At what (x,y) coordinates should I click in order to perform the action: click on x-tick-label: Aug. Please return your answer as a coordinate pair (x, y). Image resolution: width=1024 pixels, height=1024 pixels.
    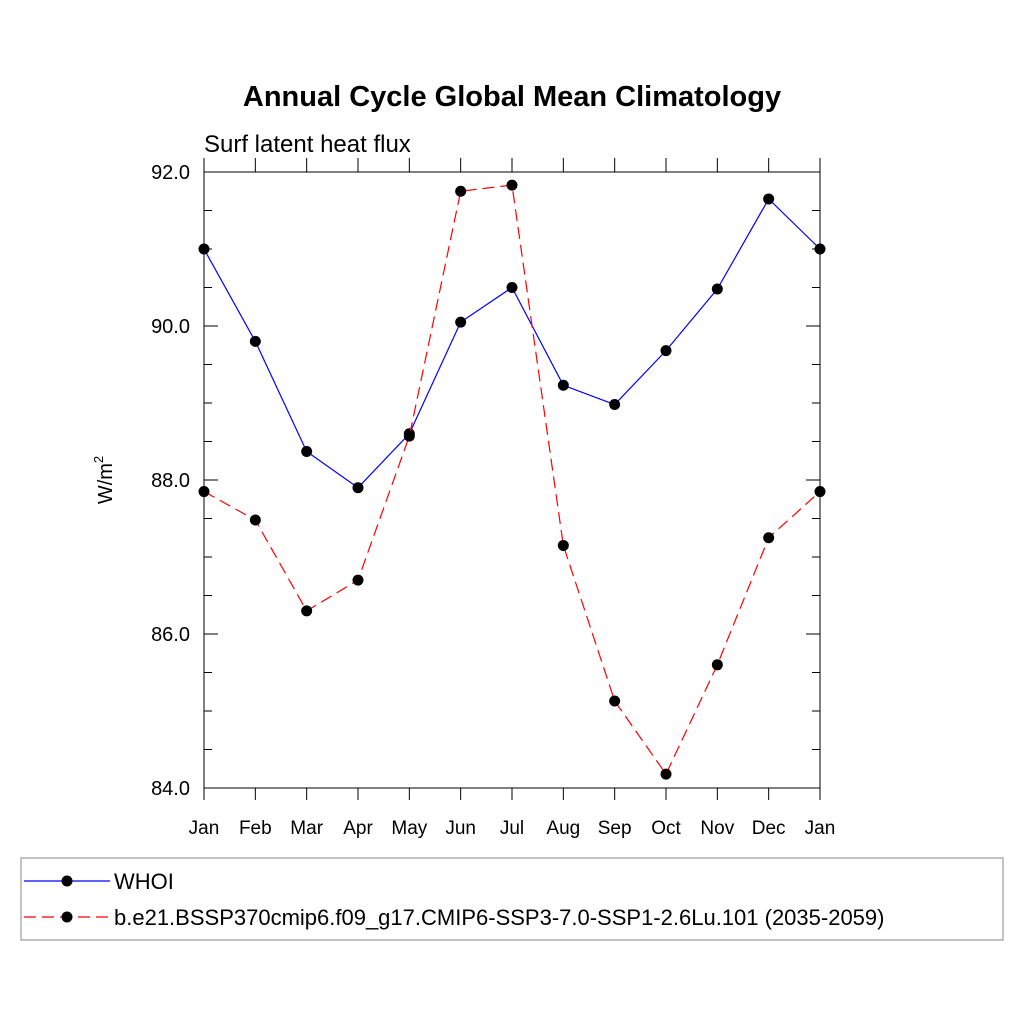
    Looking at the image, I should click on (563, 828).